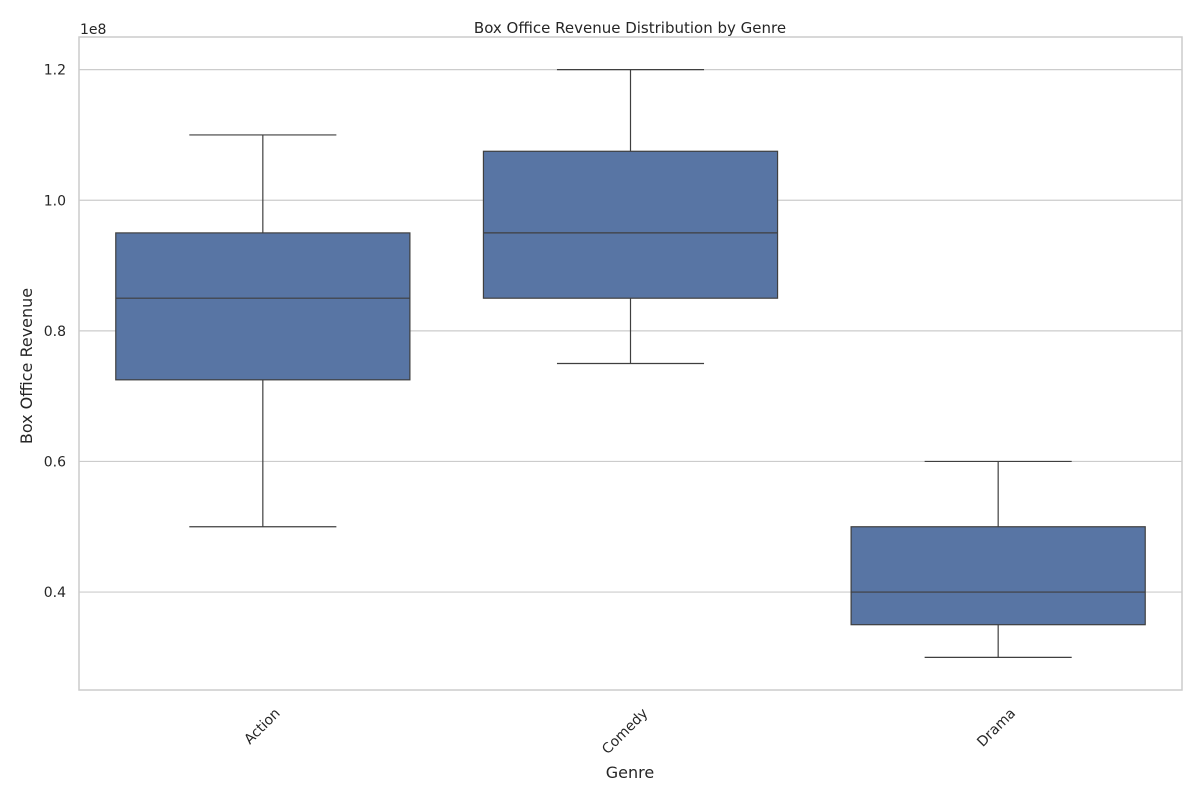 This screenshot has height=804, width=1200. Describe the element at coordinates (55, 593) in the screenshot. I see `y-tick-label: 0.4` at that location.